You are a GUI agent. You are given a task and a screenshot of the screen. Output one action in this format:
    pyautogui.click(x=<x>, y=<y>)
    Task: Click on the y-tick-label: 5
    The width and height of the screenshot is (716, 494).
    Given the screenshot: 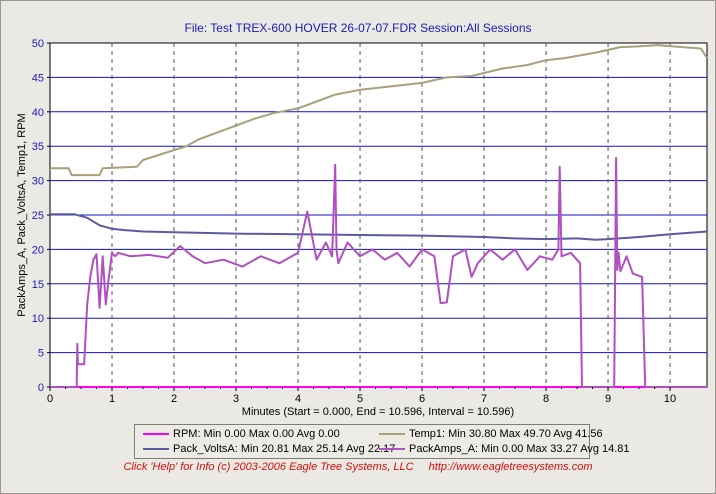 What is the action you would take?
    pyautogui.click(x=41, y=354)
    